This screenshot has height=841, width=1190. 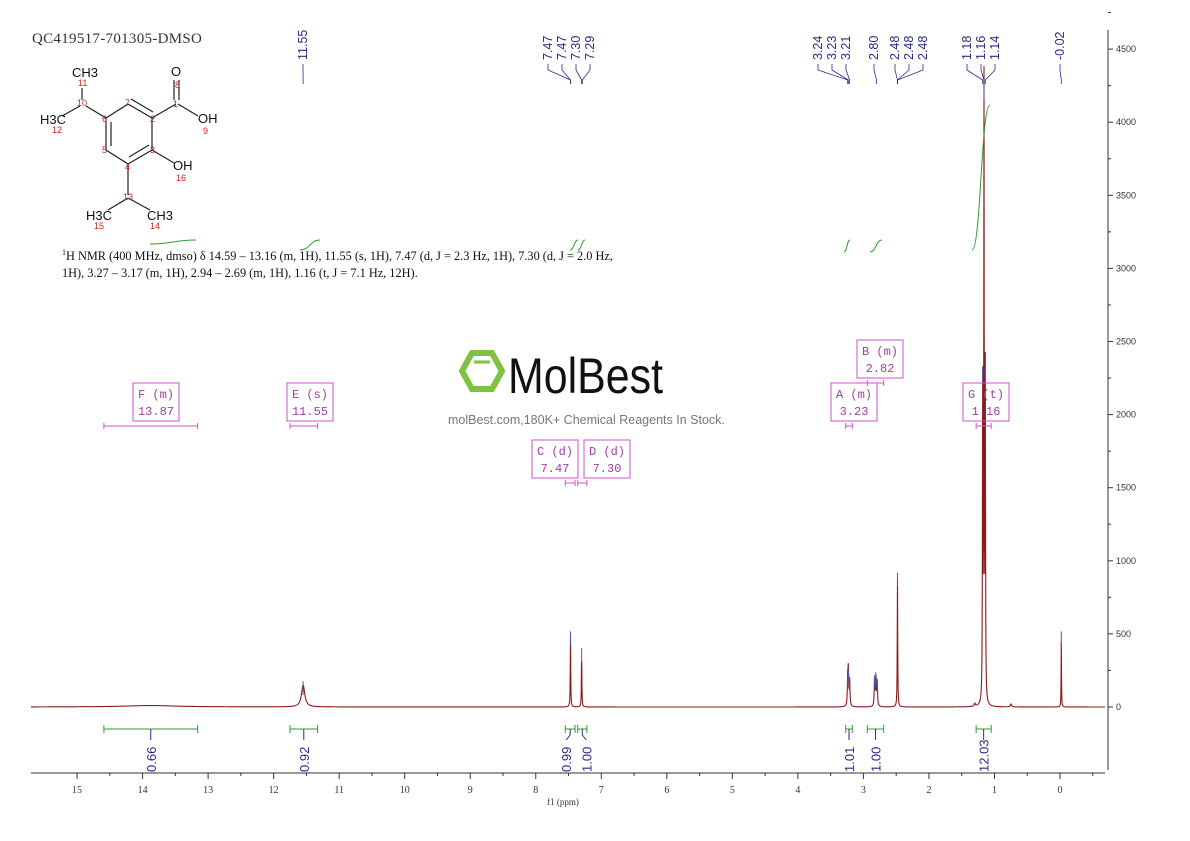 What do you see at coordinates (568, 735) in the screenshot?
I see `integral-tick` at bounding box center [568, 735].